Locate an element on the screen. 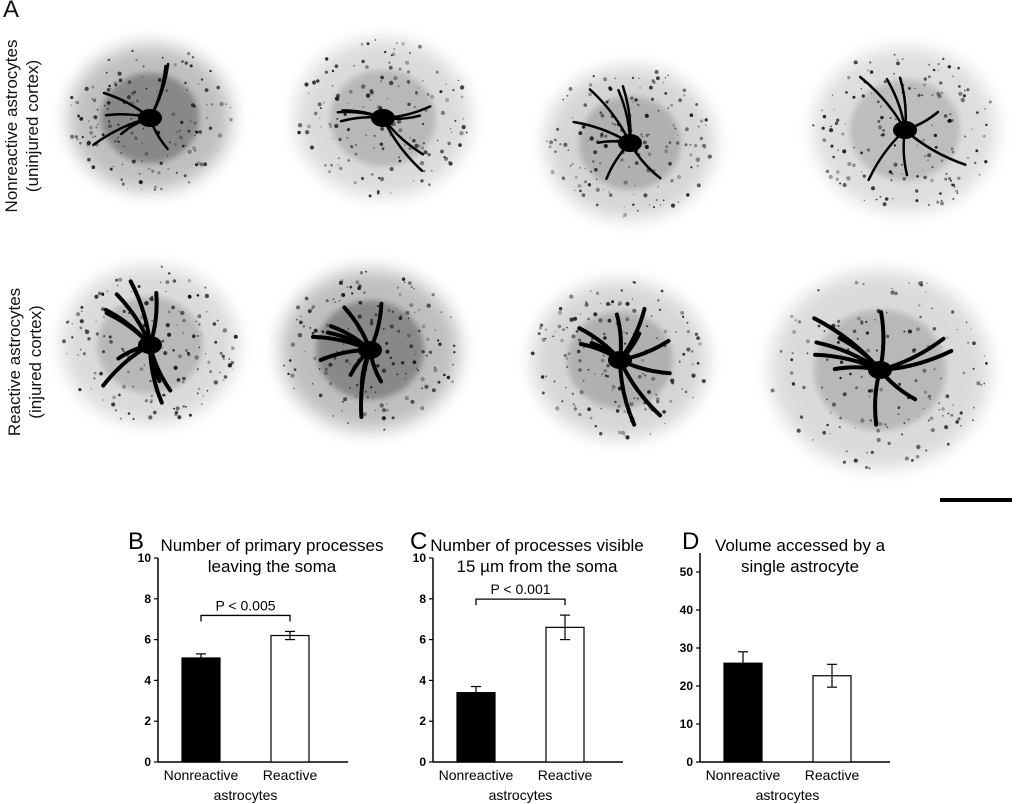  chart-title-line1: Volume accessed by a is located at coordinates (800, 545).